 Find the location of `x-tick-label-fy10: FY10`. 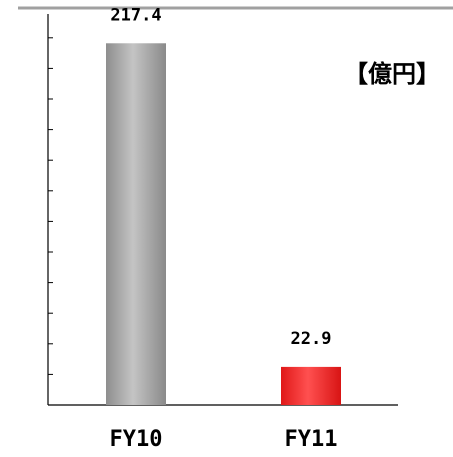

x-tick-label-fy10: FY10 is located at coordinates (136, 439).